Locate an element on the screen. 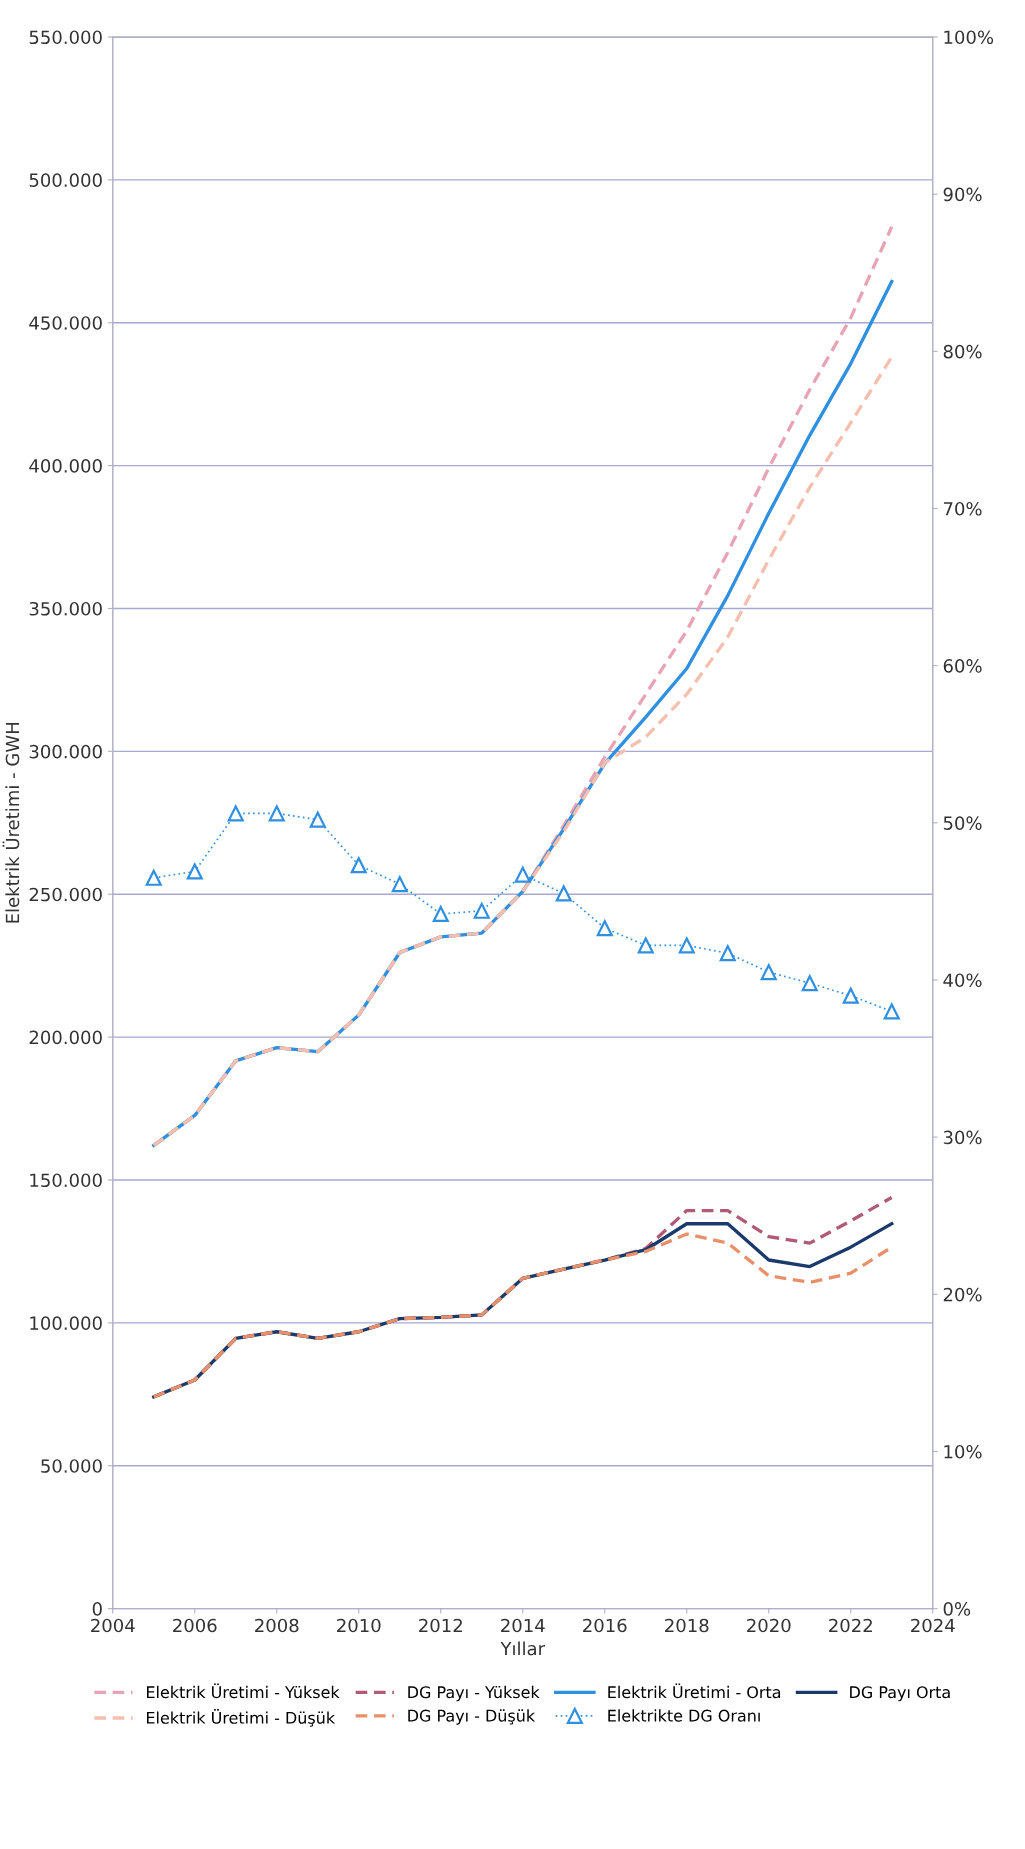 The image size is (1025, 1849). x-tick-label: 2006 is located at coordinates (195, 1625).